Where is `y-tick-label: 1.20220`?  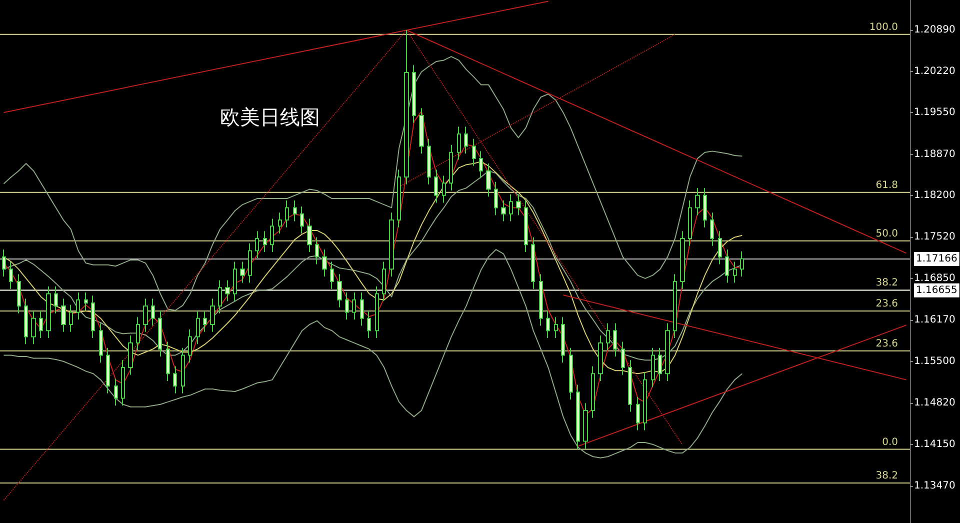 y-tick-label: 1.20220 is located at coordinates (935, 71).